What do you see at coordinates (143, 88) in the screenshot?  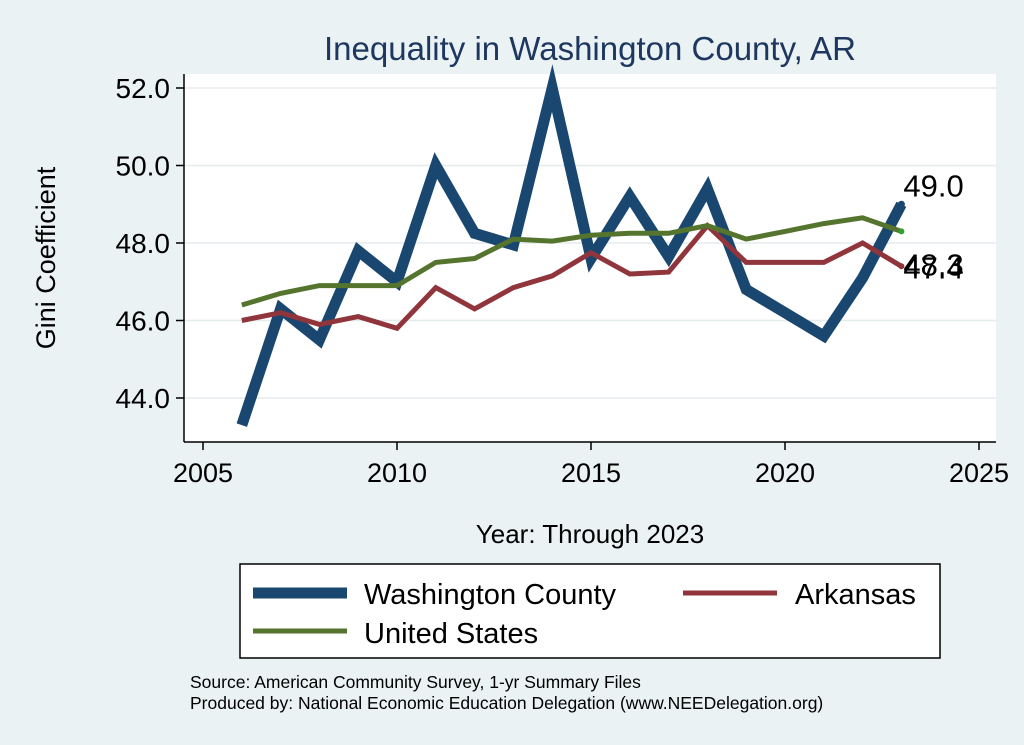 I see `y-tick-label-4: 52.0` at bounding box center [143, 88].